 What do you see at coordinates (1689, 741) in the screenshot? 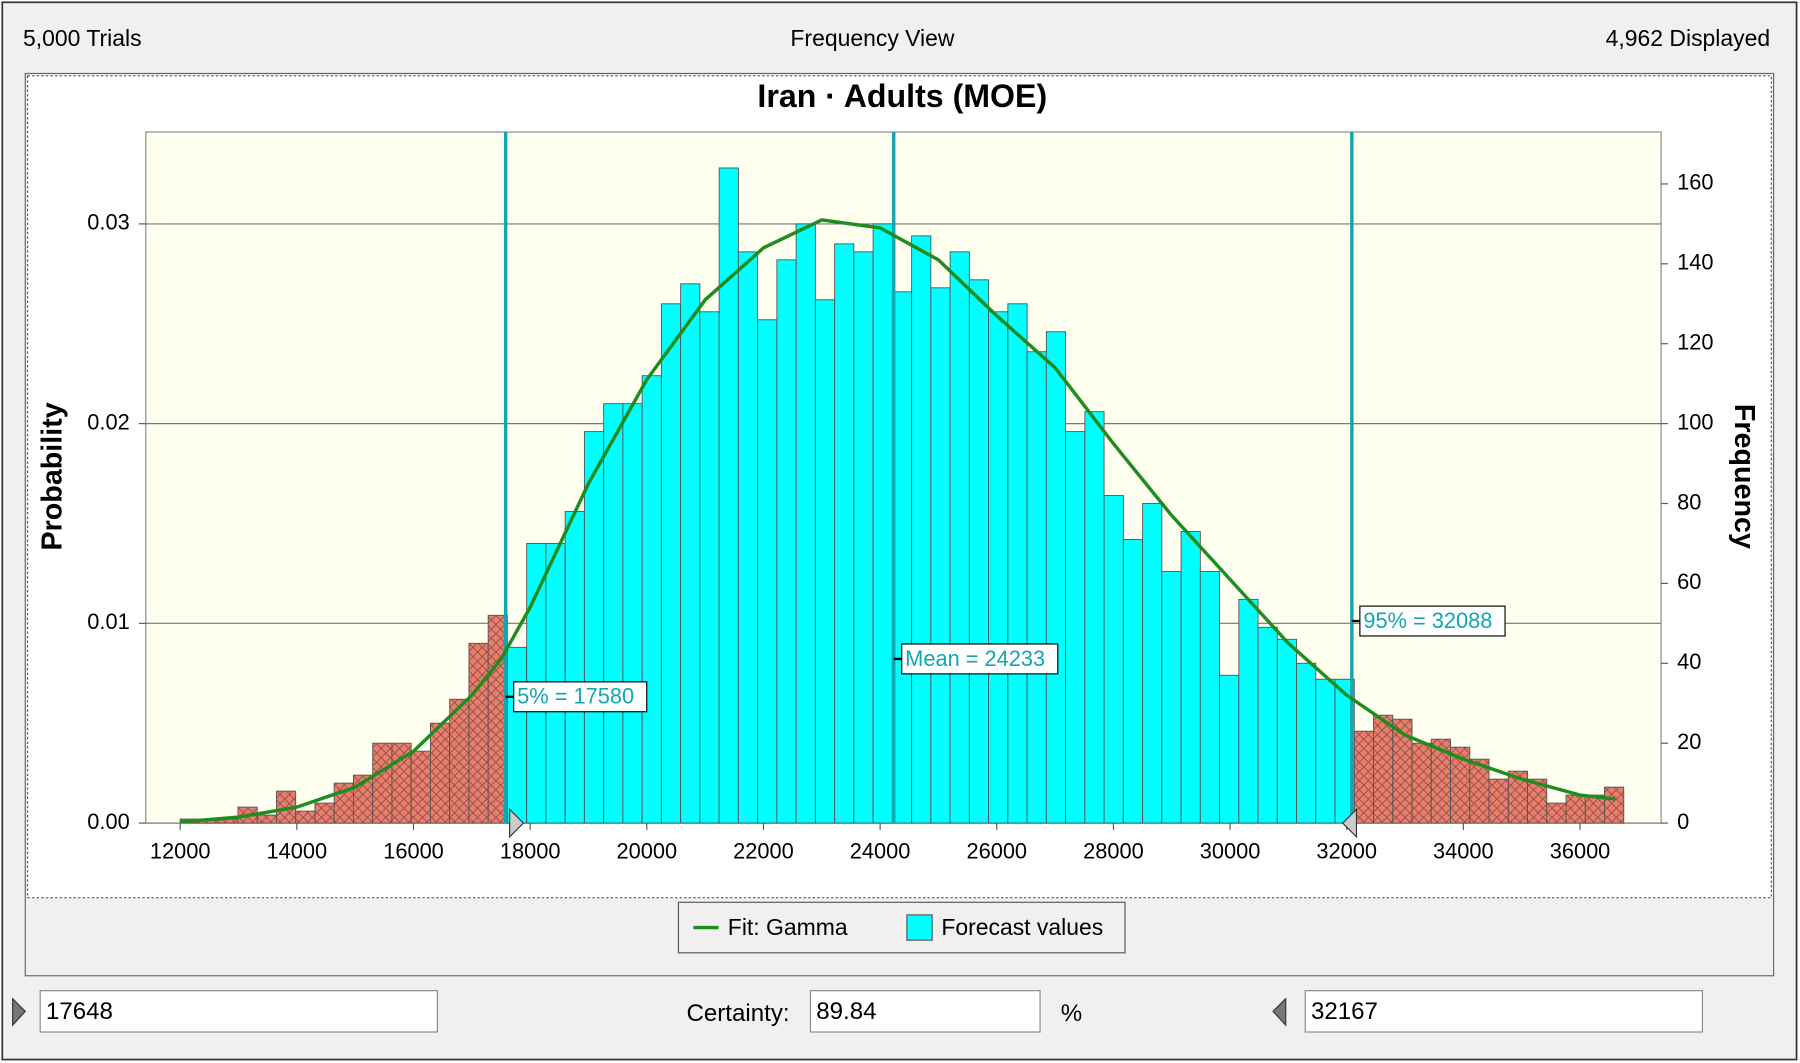
I see `y2-tick-label: 20` at bounding box center [1689, 741].